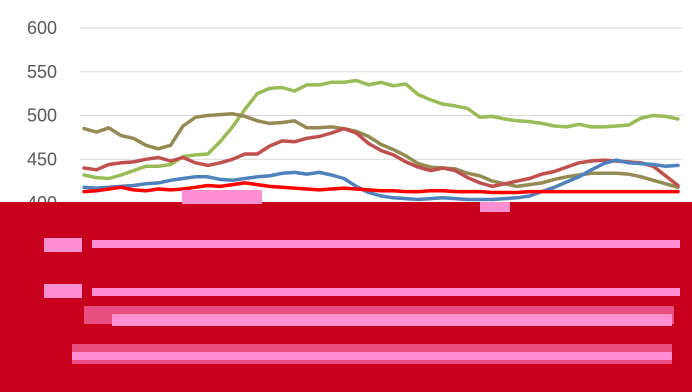 Image resolution: width=692 pixels, height=392 pixels. I want to click on y-tick-label: 600, so click(42, 28).